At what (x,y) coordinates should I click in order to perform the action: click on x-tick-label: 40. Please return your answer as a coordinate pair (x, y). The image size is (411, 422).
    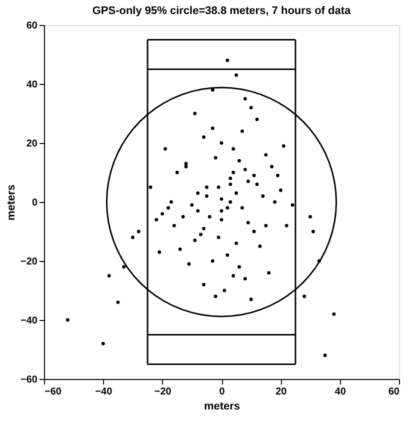
    Looking at the image, I should click on (340, 392).